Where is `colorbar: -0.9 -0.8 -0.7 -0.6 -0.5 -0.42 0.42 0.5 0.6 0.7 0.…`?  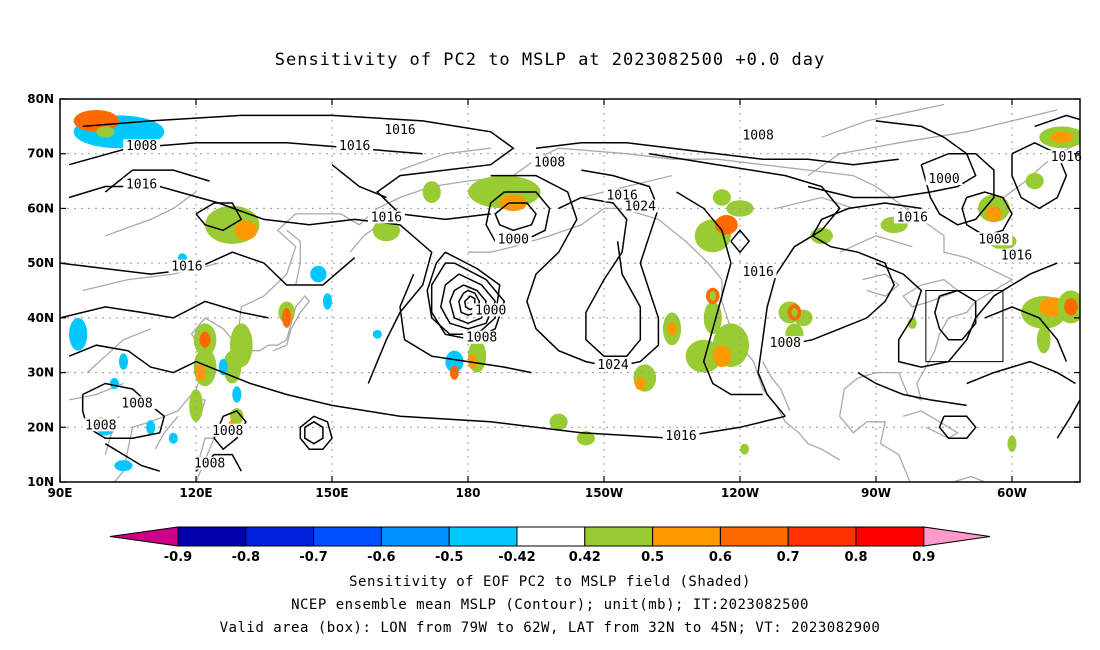
colorbar: -0.9 -0.8 -0.7 -0.6 -0.5 -0.42 0.42 0.5 0.6 0.7 0.… is located at coordinates (550, 545).